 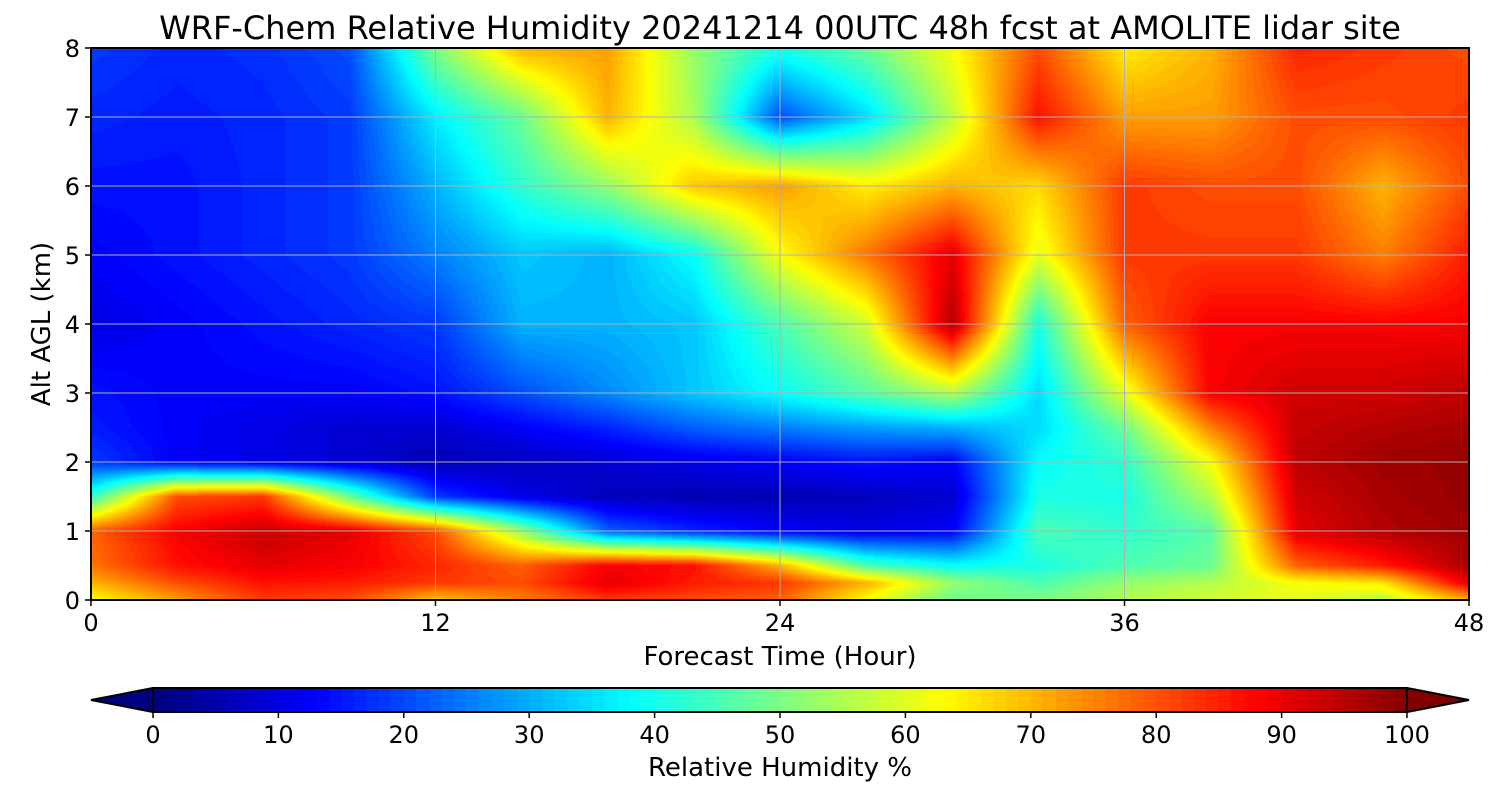 What do you see at coordinates (435, 623) in the screenshot?
I see `x-tick-label: 12` at bounding box center [435, 623].